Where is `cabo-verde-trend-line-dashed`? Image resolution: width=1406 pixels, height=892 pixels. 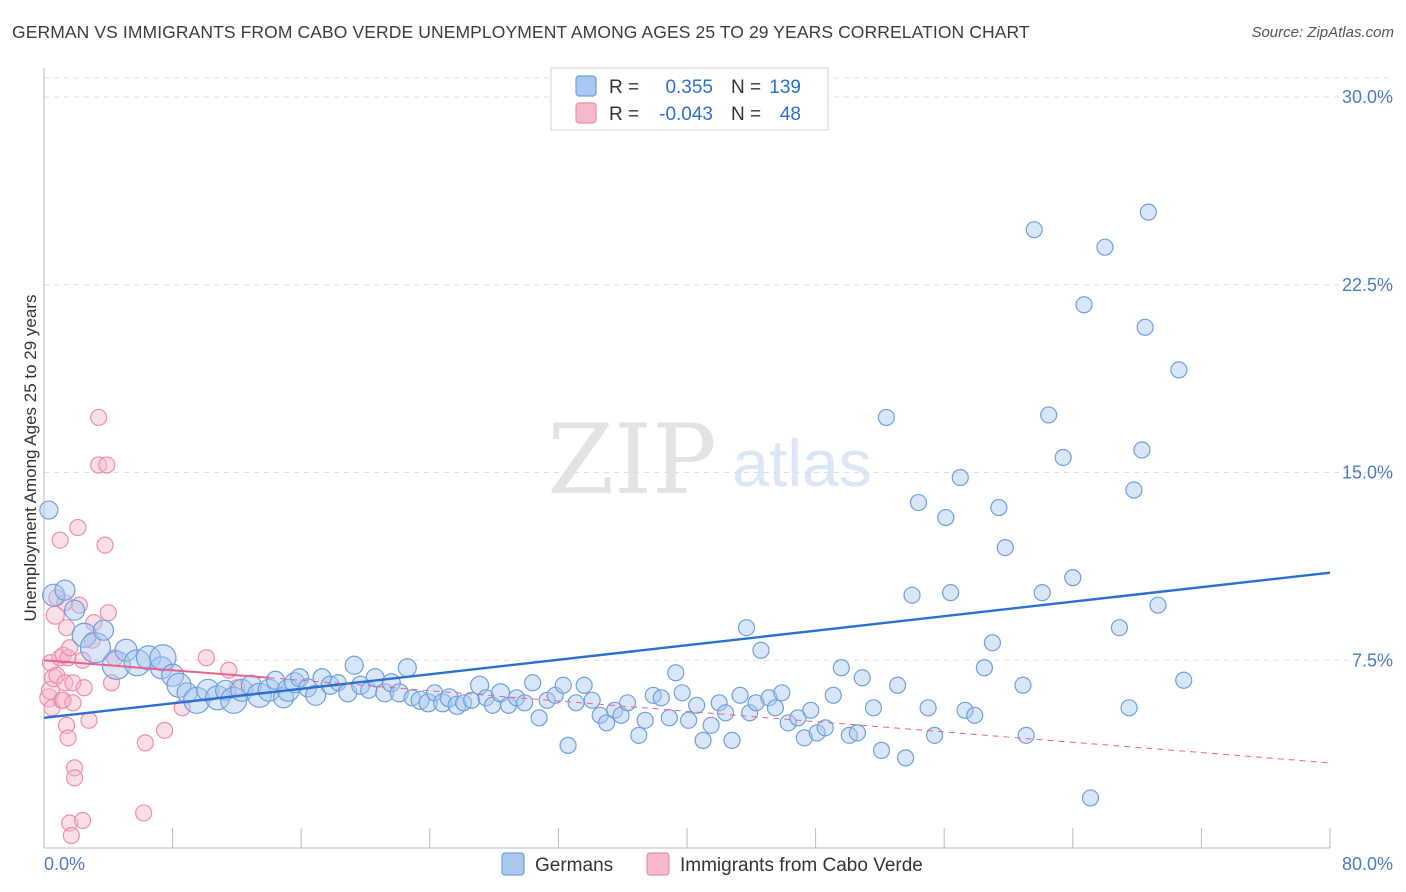
cabo-verde-trend-line-dashed is located at coordinates (800, 720).